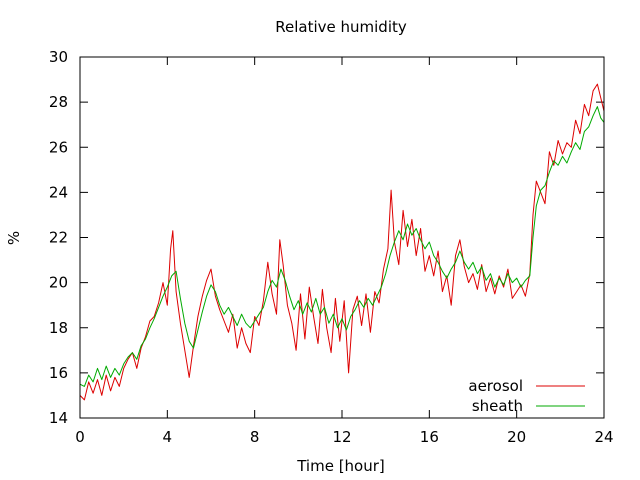  Describe the element at coordinates (14, 238) in the screenshot. I see `y-axis-label: %` at that location.